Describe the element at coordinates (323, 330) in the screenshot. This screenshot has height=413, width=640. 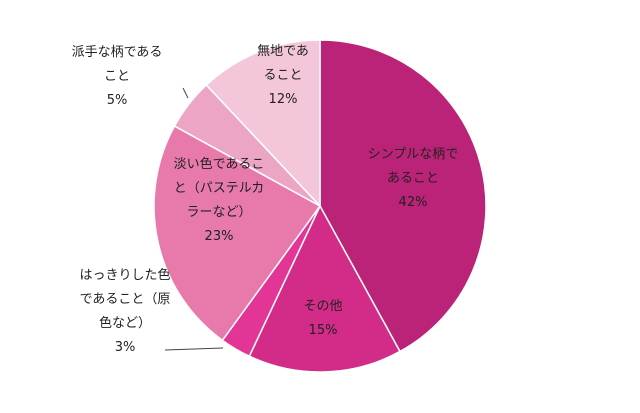
I see `slice-value-1: 15%` at that location.